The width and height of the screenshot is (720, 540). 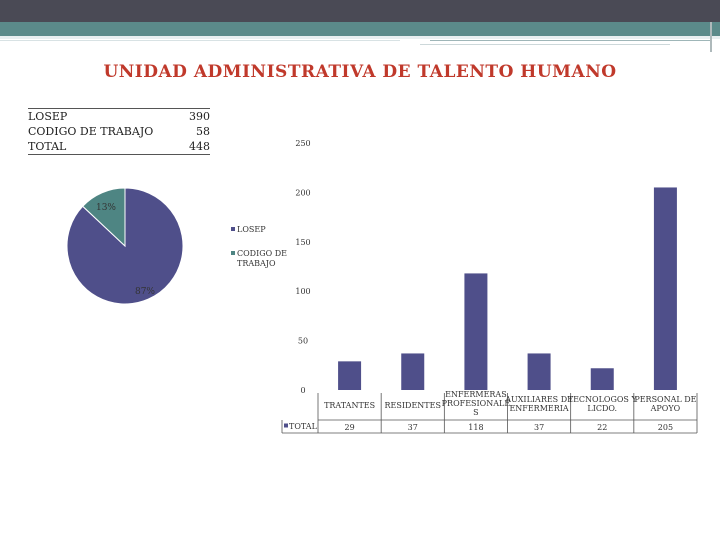 I want to click on legend-swatch-codigo, so click(x=233, y=253).